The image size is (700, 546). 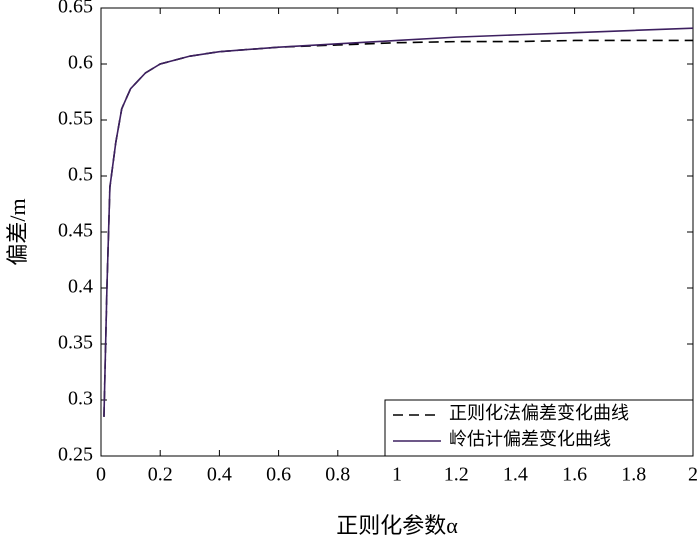 I want to click on y-tick-label: 0.4, so click(x=80, y=287).